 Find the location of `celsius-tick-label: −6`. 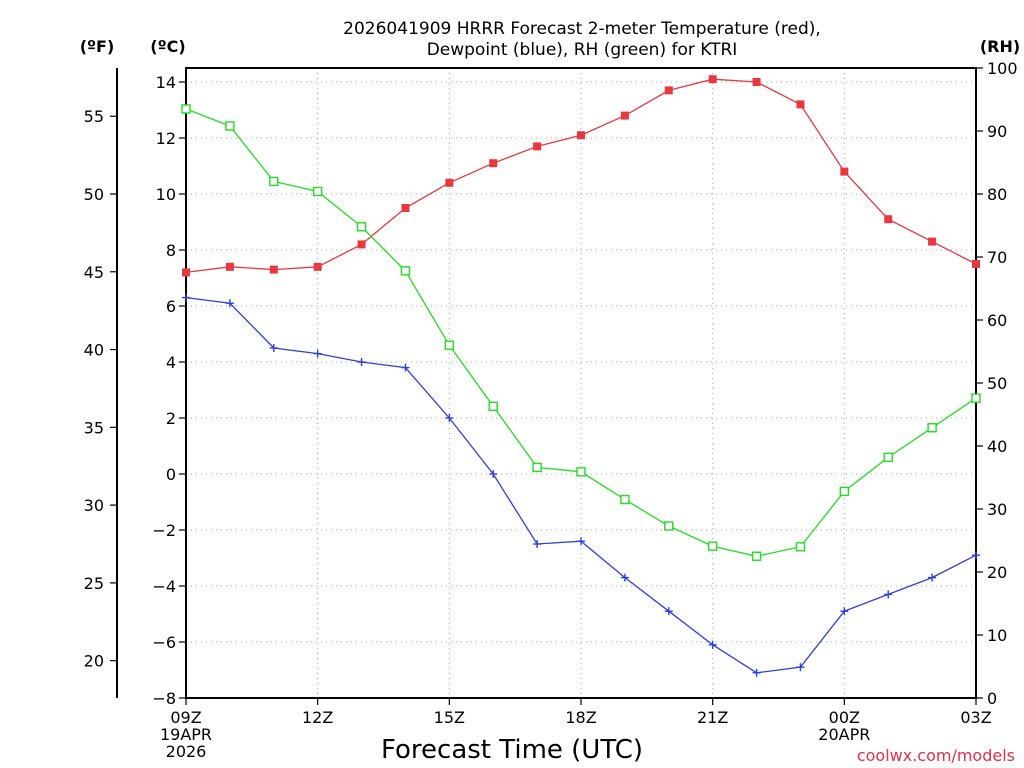

celsius-tick-label: −6 is located at coordinates (164, 642).